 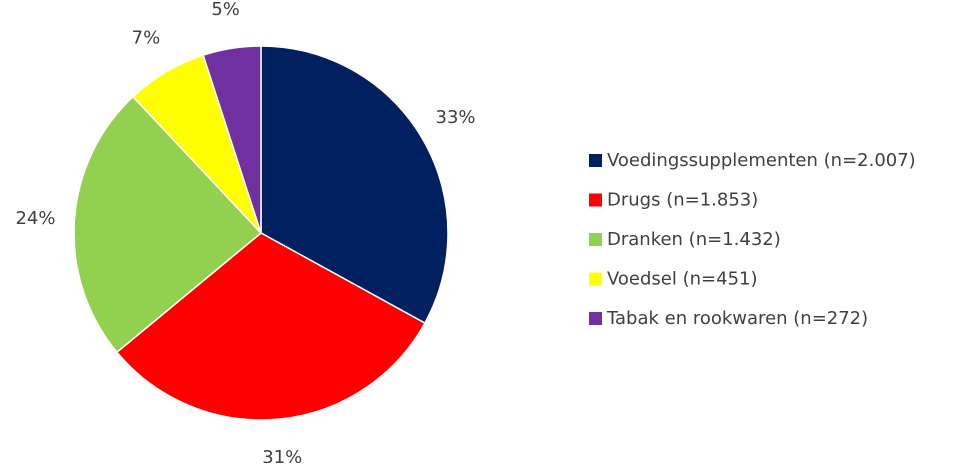 I want to click on legend-label: Voedingssupplementen (n=2.007), so click(x=761, y=160).